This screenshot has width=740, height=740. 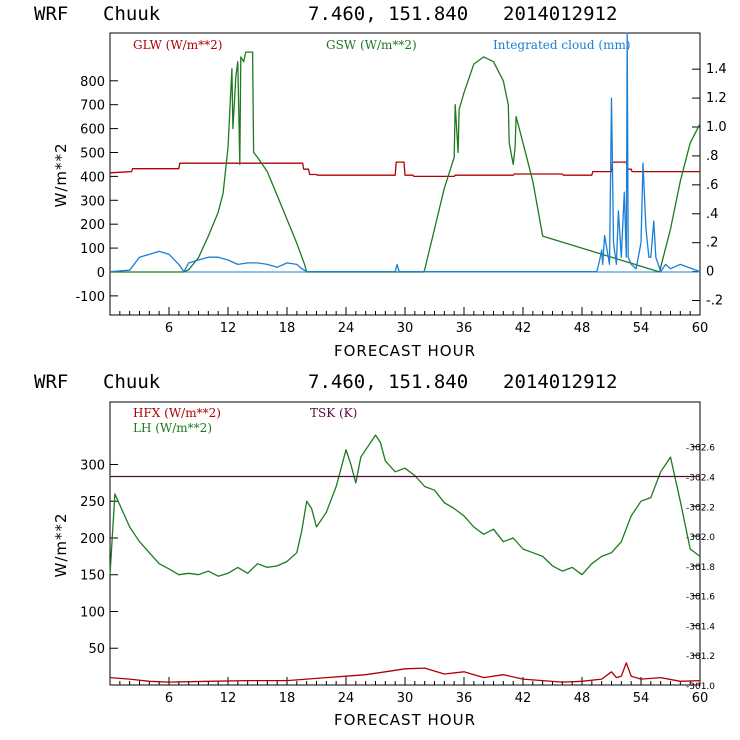 I want to click on y-tick-label: 250, so click(x=92, y=502).